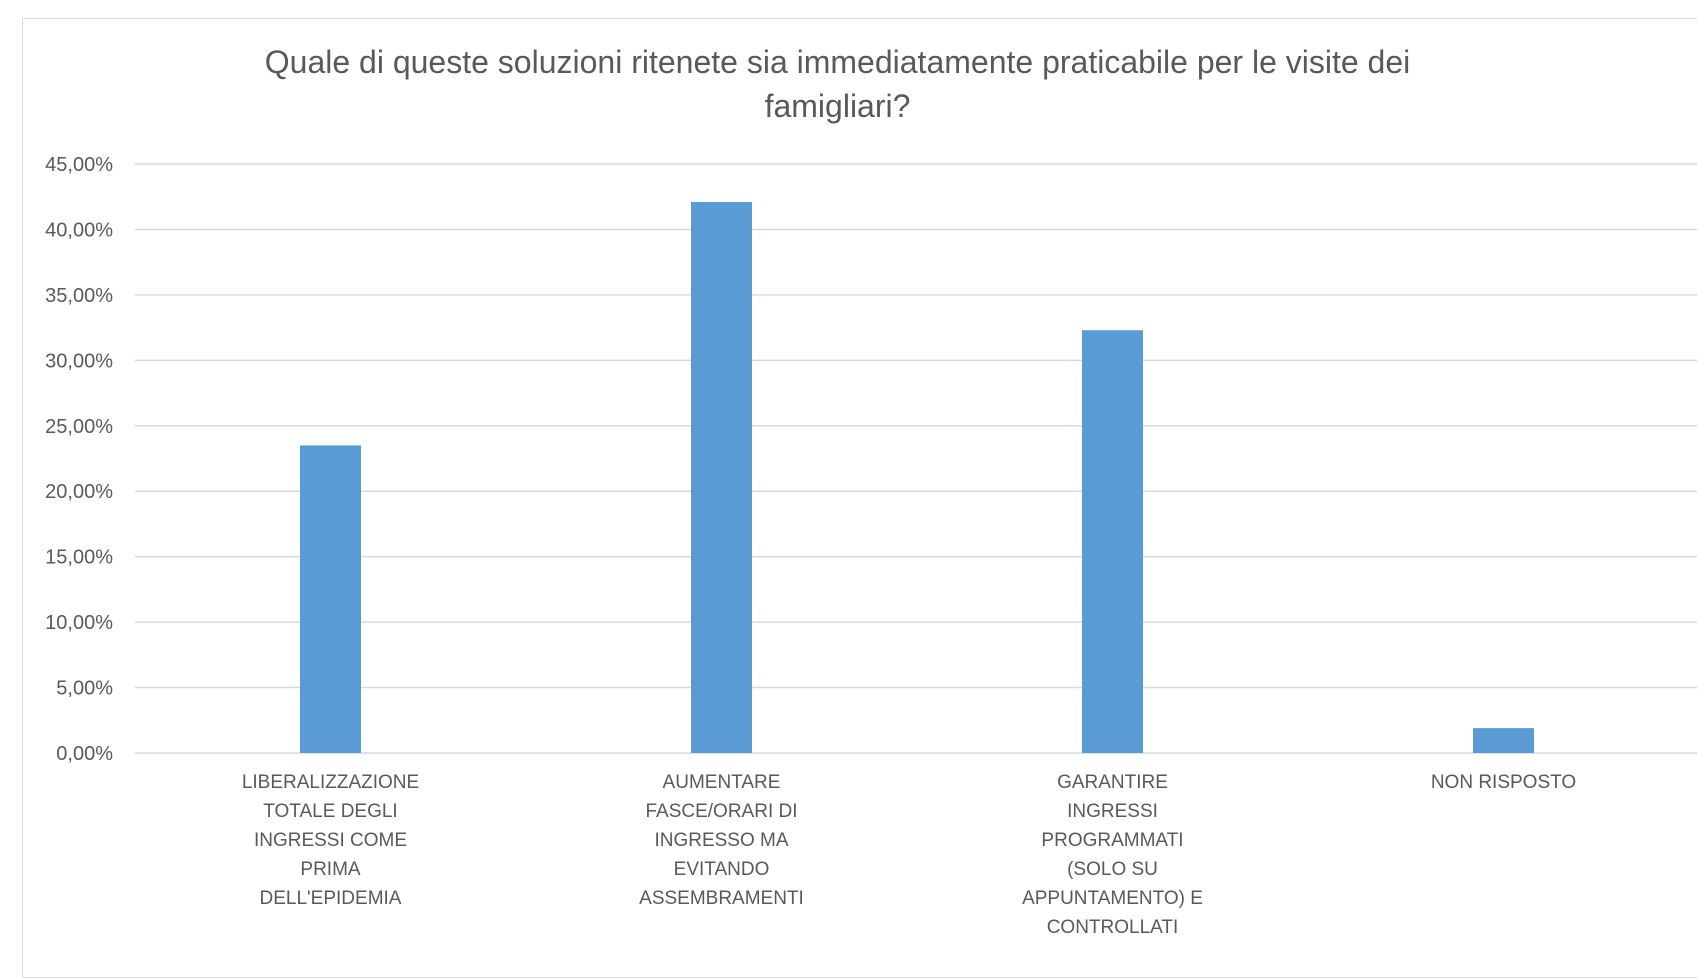  I want to click on x-tick-label-line: PROGRAMMATI, so click(1112, 840).